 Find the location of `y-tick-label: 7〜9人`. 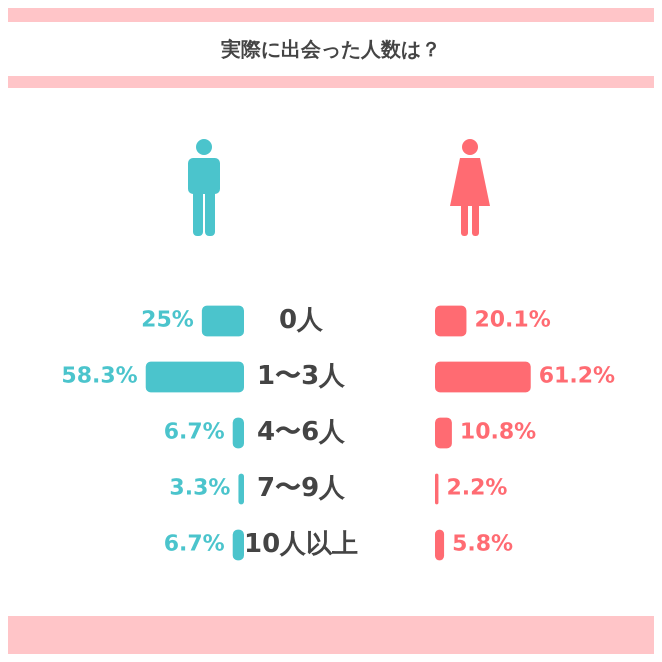

y-tick-label: 7〜9人 is located at coordinates (301, 487).